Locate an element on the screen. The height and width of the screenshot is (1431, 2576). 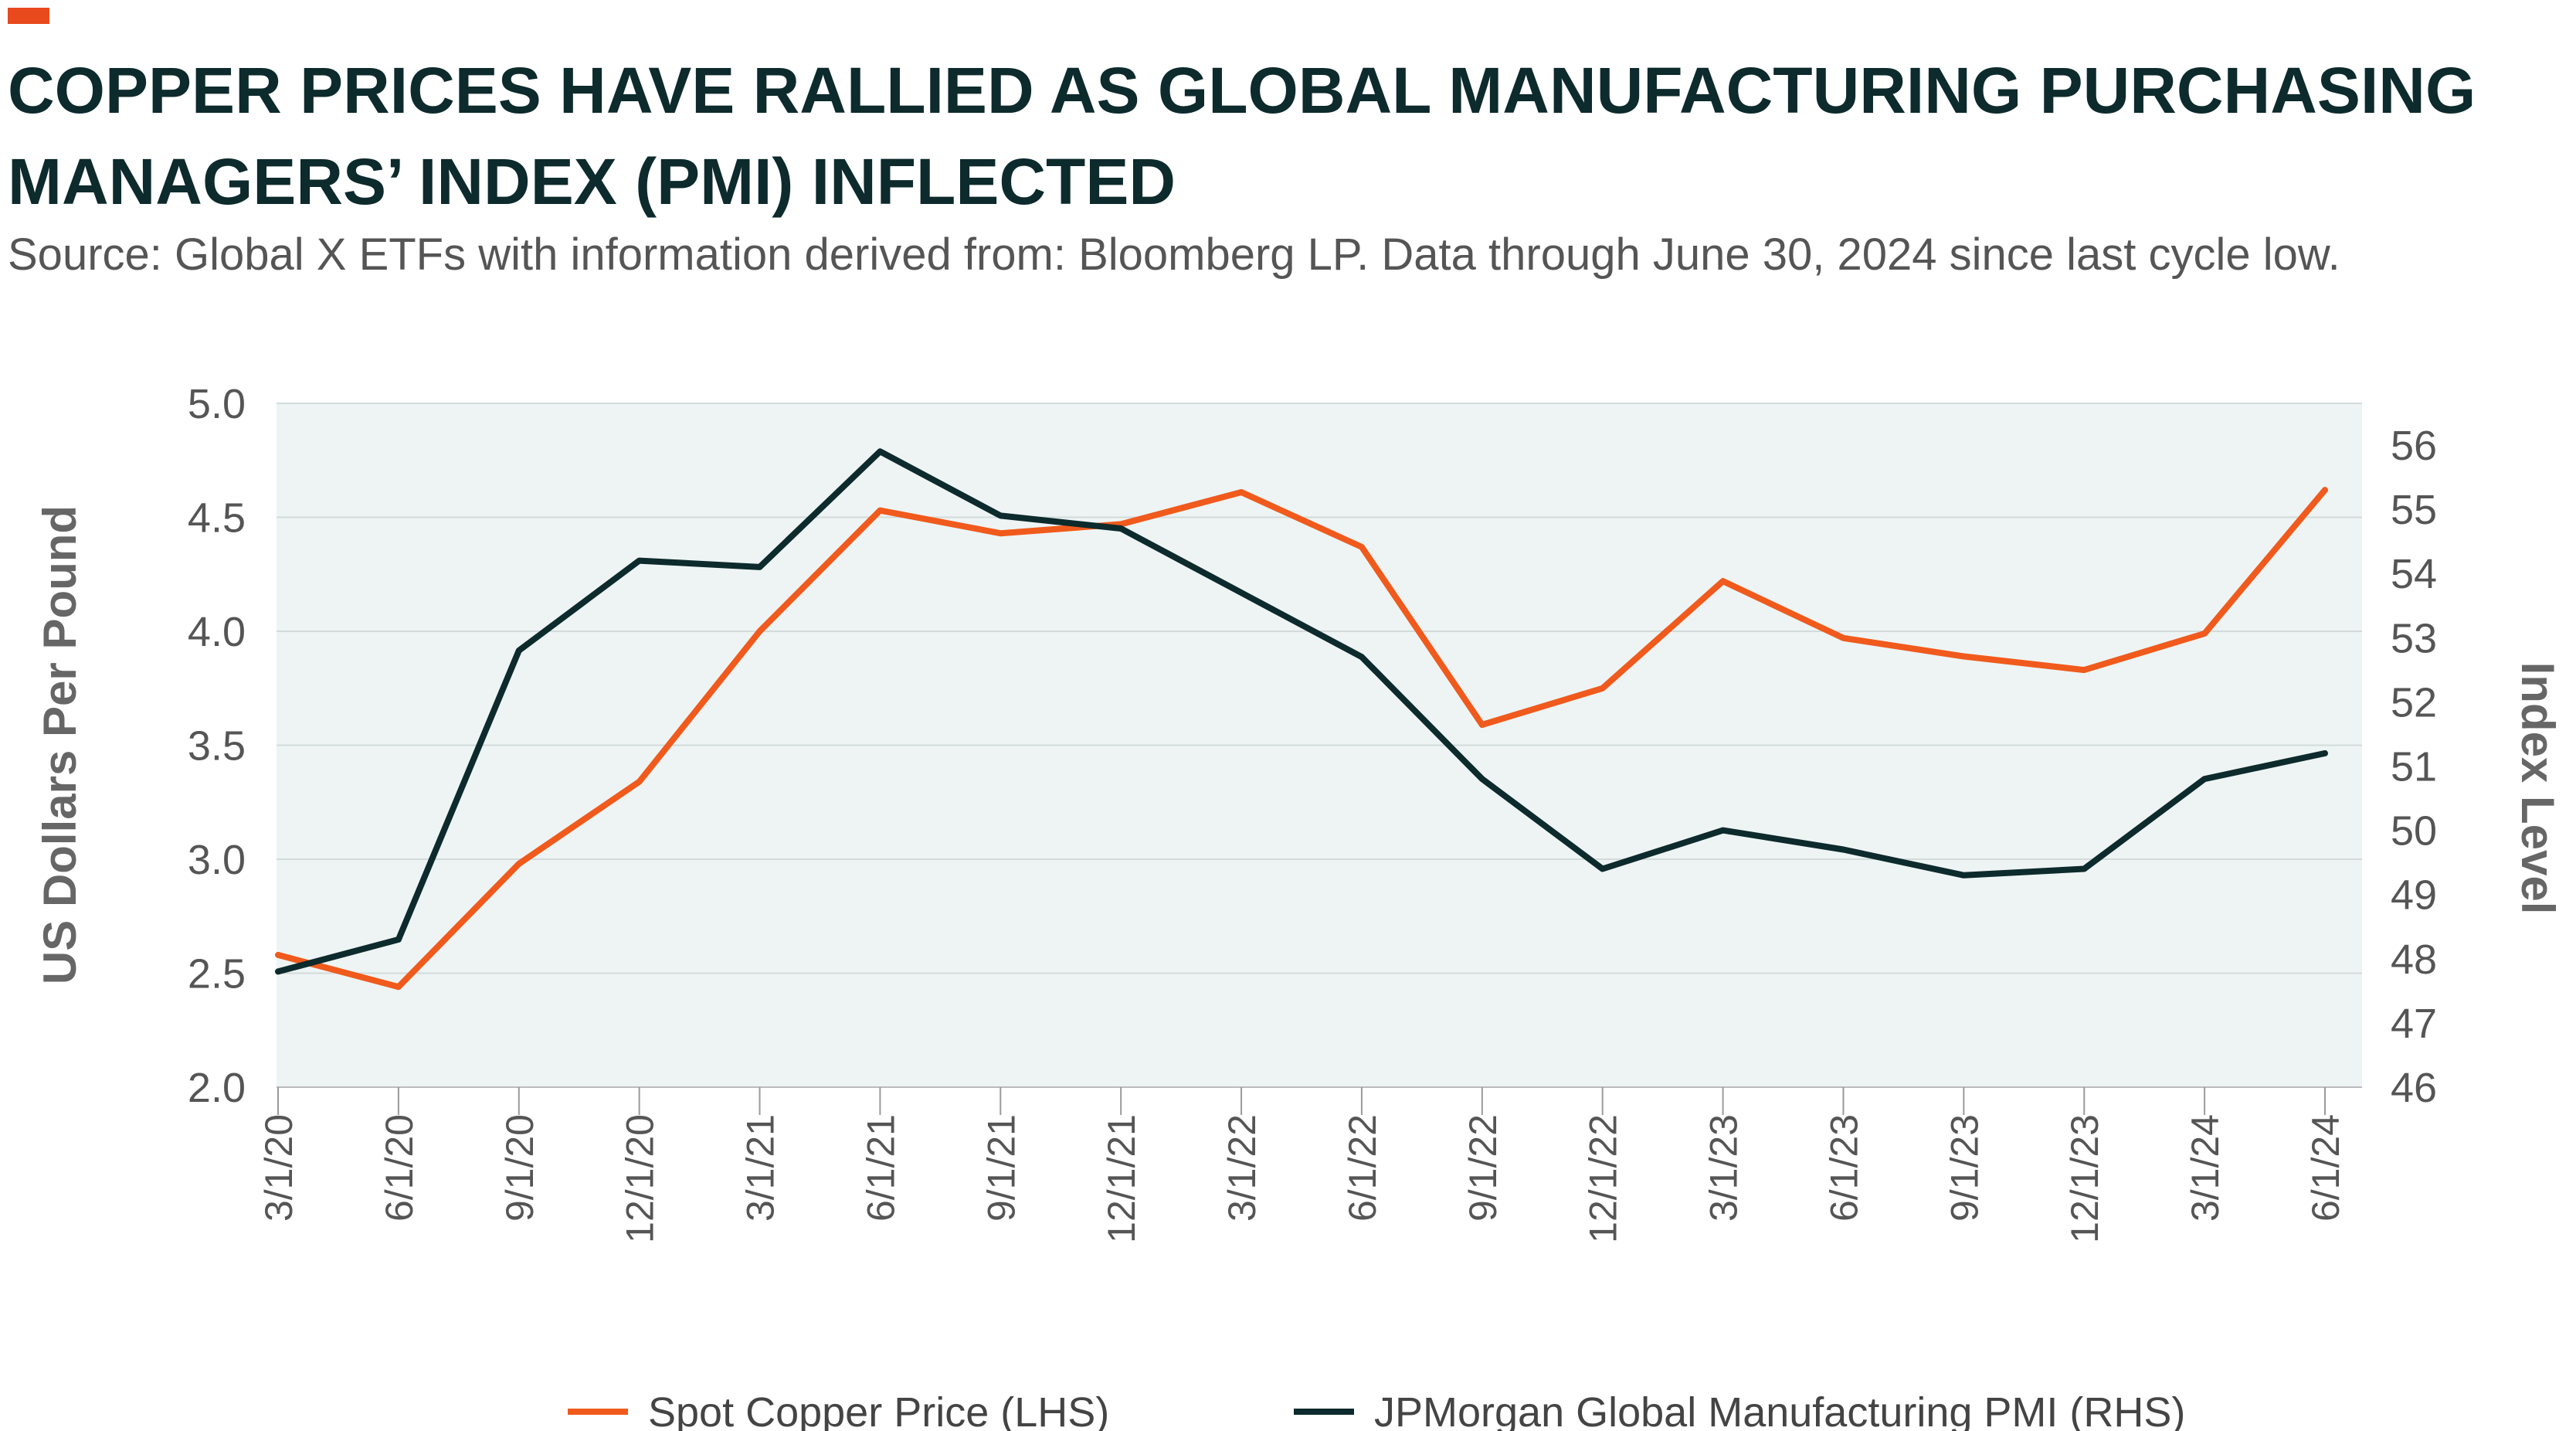
x-tick-label: 6/1/23 is located at coordinates (1844, 1168).